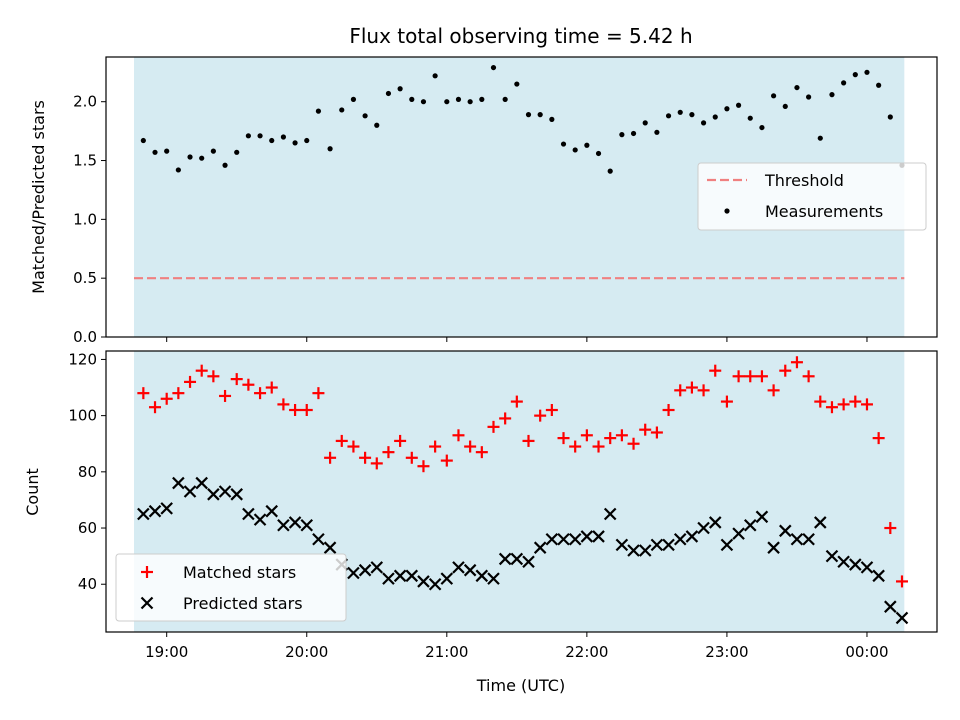 This screenshot has height=720, width=960. Describe the element at coordinates (82, 359) in the screenshot. I see `bottom-y-tick-label: 120` at that location.